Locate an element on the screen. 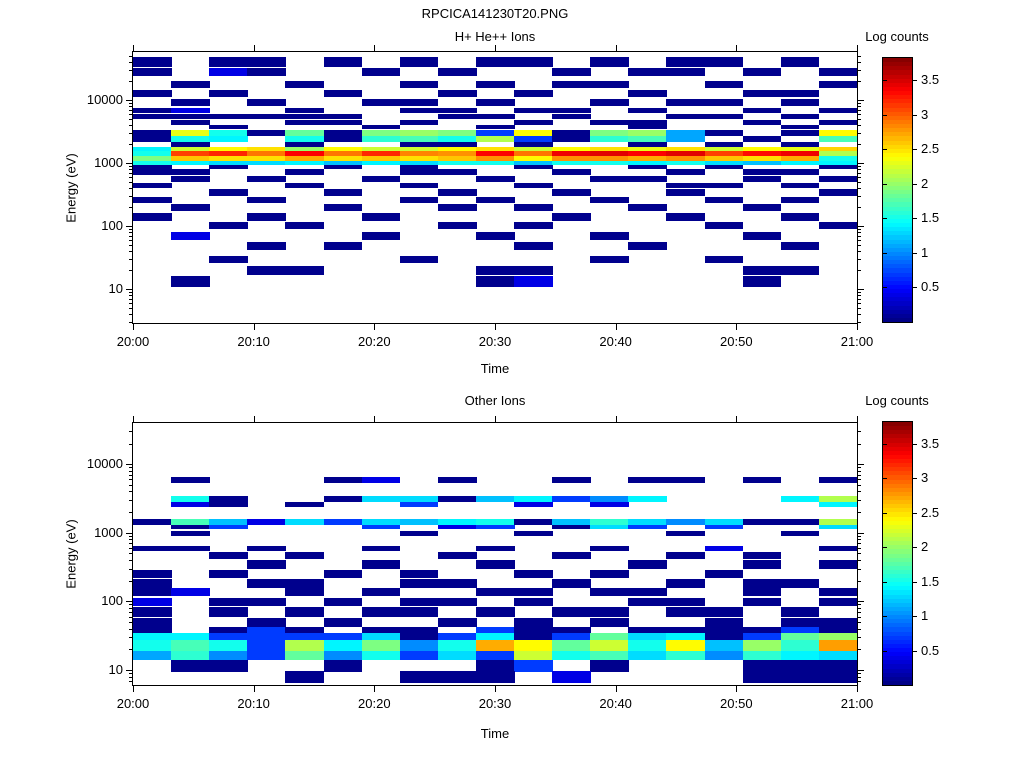  colorbar-tick-label: 1 is located at coordinates (925, 252).